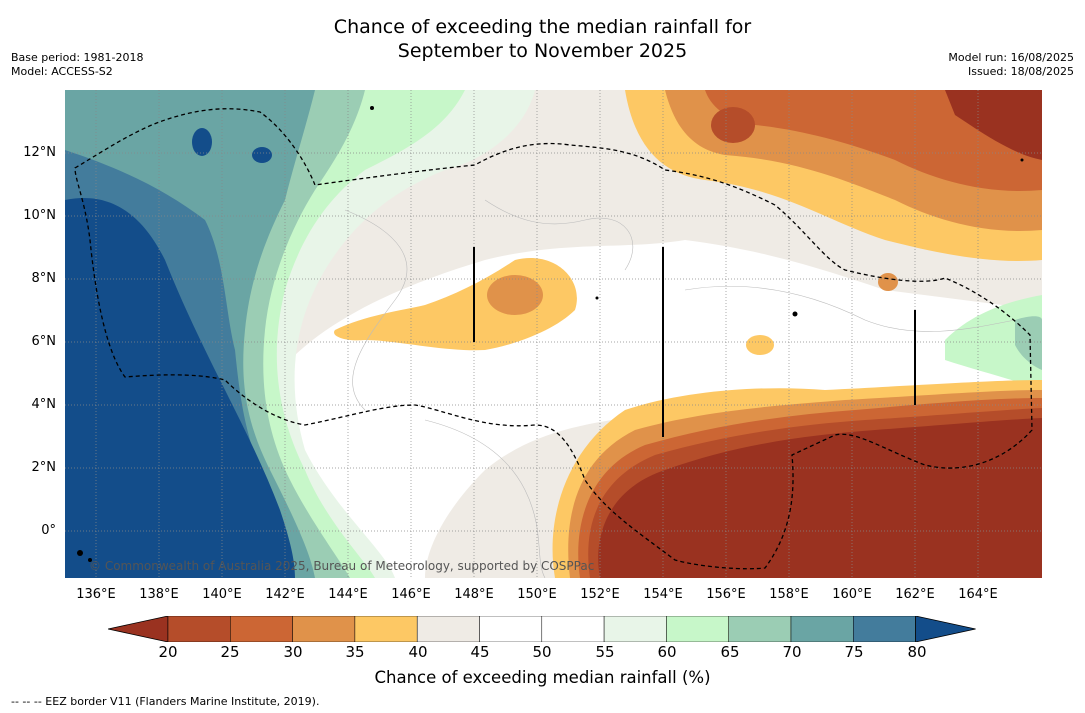 The width and height of the screenshot is (1085, 713). What do you see at coordinates (789, 594) in the screenshot?
I see `x-label-158e: 158°E` at bounding box center [789, 594].